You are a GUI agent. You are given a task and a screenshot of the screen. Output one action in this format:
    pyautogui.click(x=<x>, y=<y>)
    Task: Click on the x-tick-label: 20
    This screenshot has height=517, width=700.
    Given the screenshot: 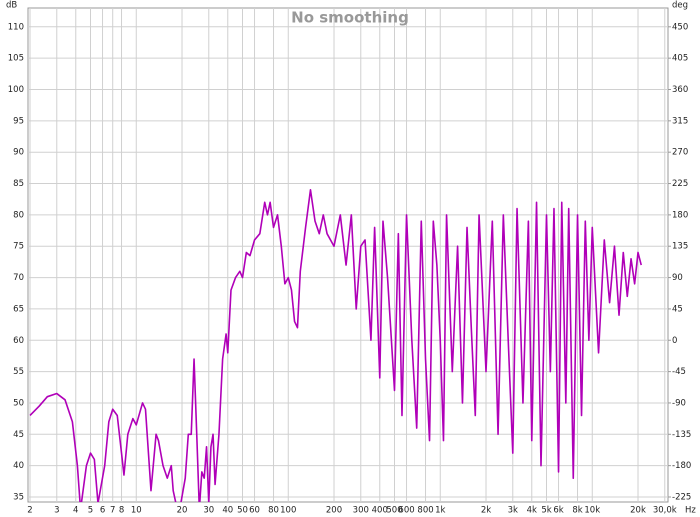 What is the action you would take?
    pyautogui.click(x=182, y=511)
    